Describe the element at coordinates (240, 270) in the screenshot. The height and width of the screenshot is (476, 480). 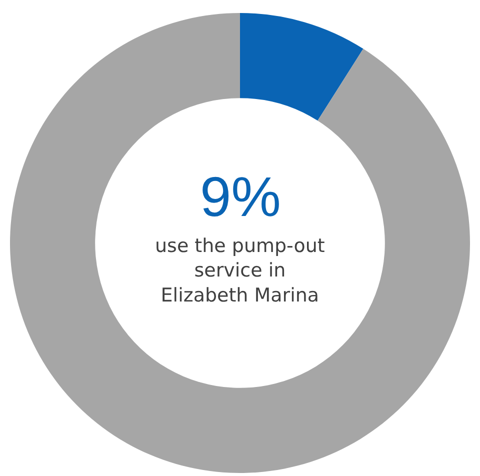
I see `text: use the pump-out service in Elizabeth Marina` at that location.